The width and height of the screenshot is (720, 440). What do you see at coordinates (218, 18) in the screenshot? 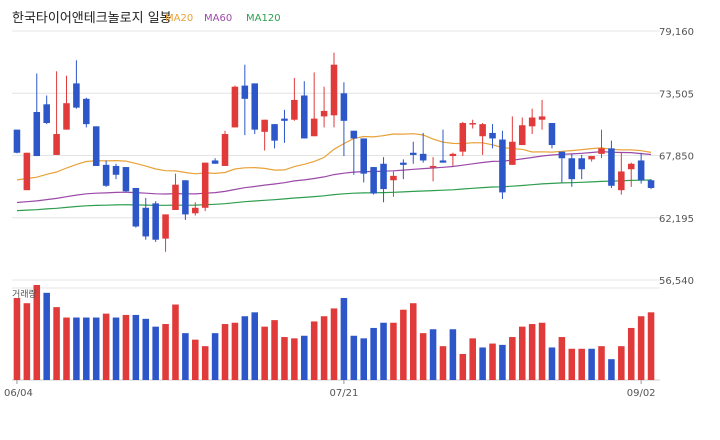
I see `legend-ma60: MA60` at bounding box center [218, 18].